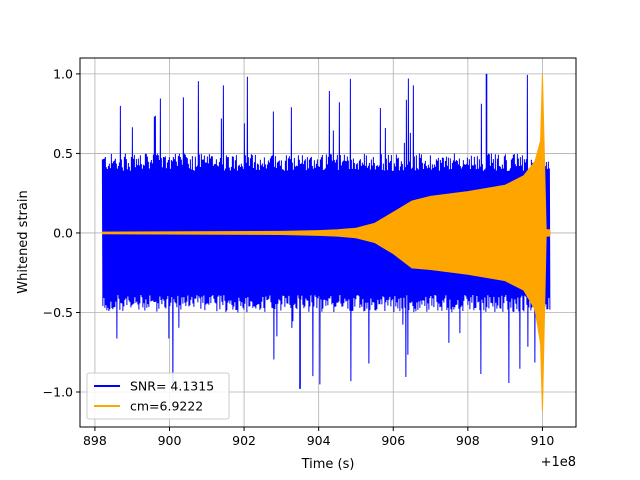 Image resolution: width=640 pixels, height=480 pixels. I want to click on x-offset-label: +1e8, so click(558, 462).